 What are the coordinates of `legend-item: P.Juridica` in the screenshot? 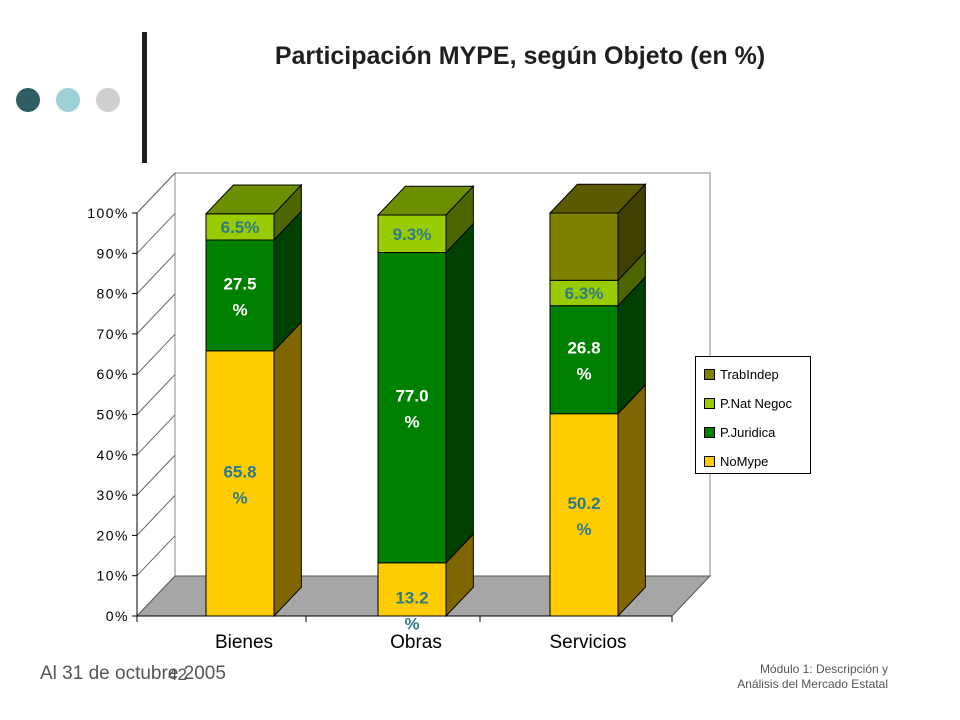 It's located at (739, 432).